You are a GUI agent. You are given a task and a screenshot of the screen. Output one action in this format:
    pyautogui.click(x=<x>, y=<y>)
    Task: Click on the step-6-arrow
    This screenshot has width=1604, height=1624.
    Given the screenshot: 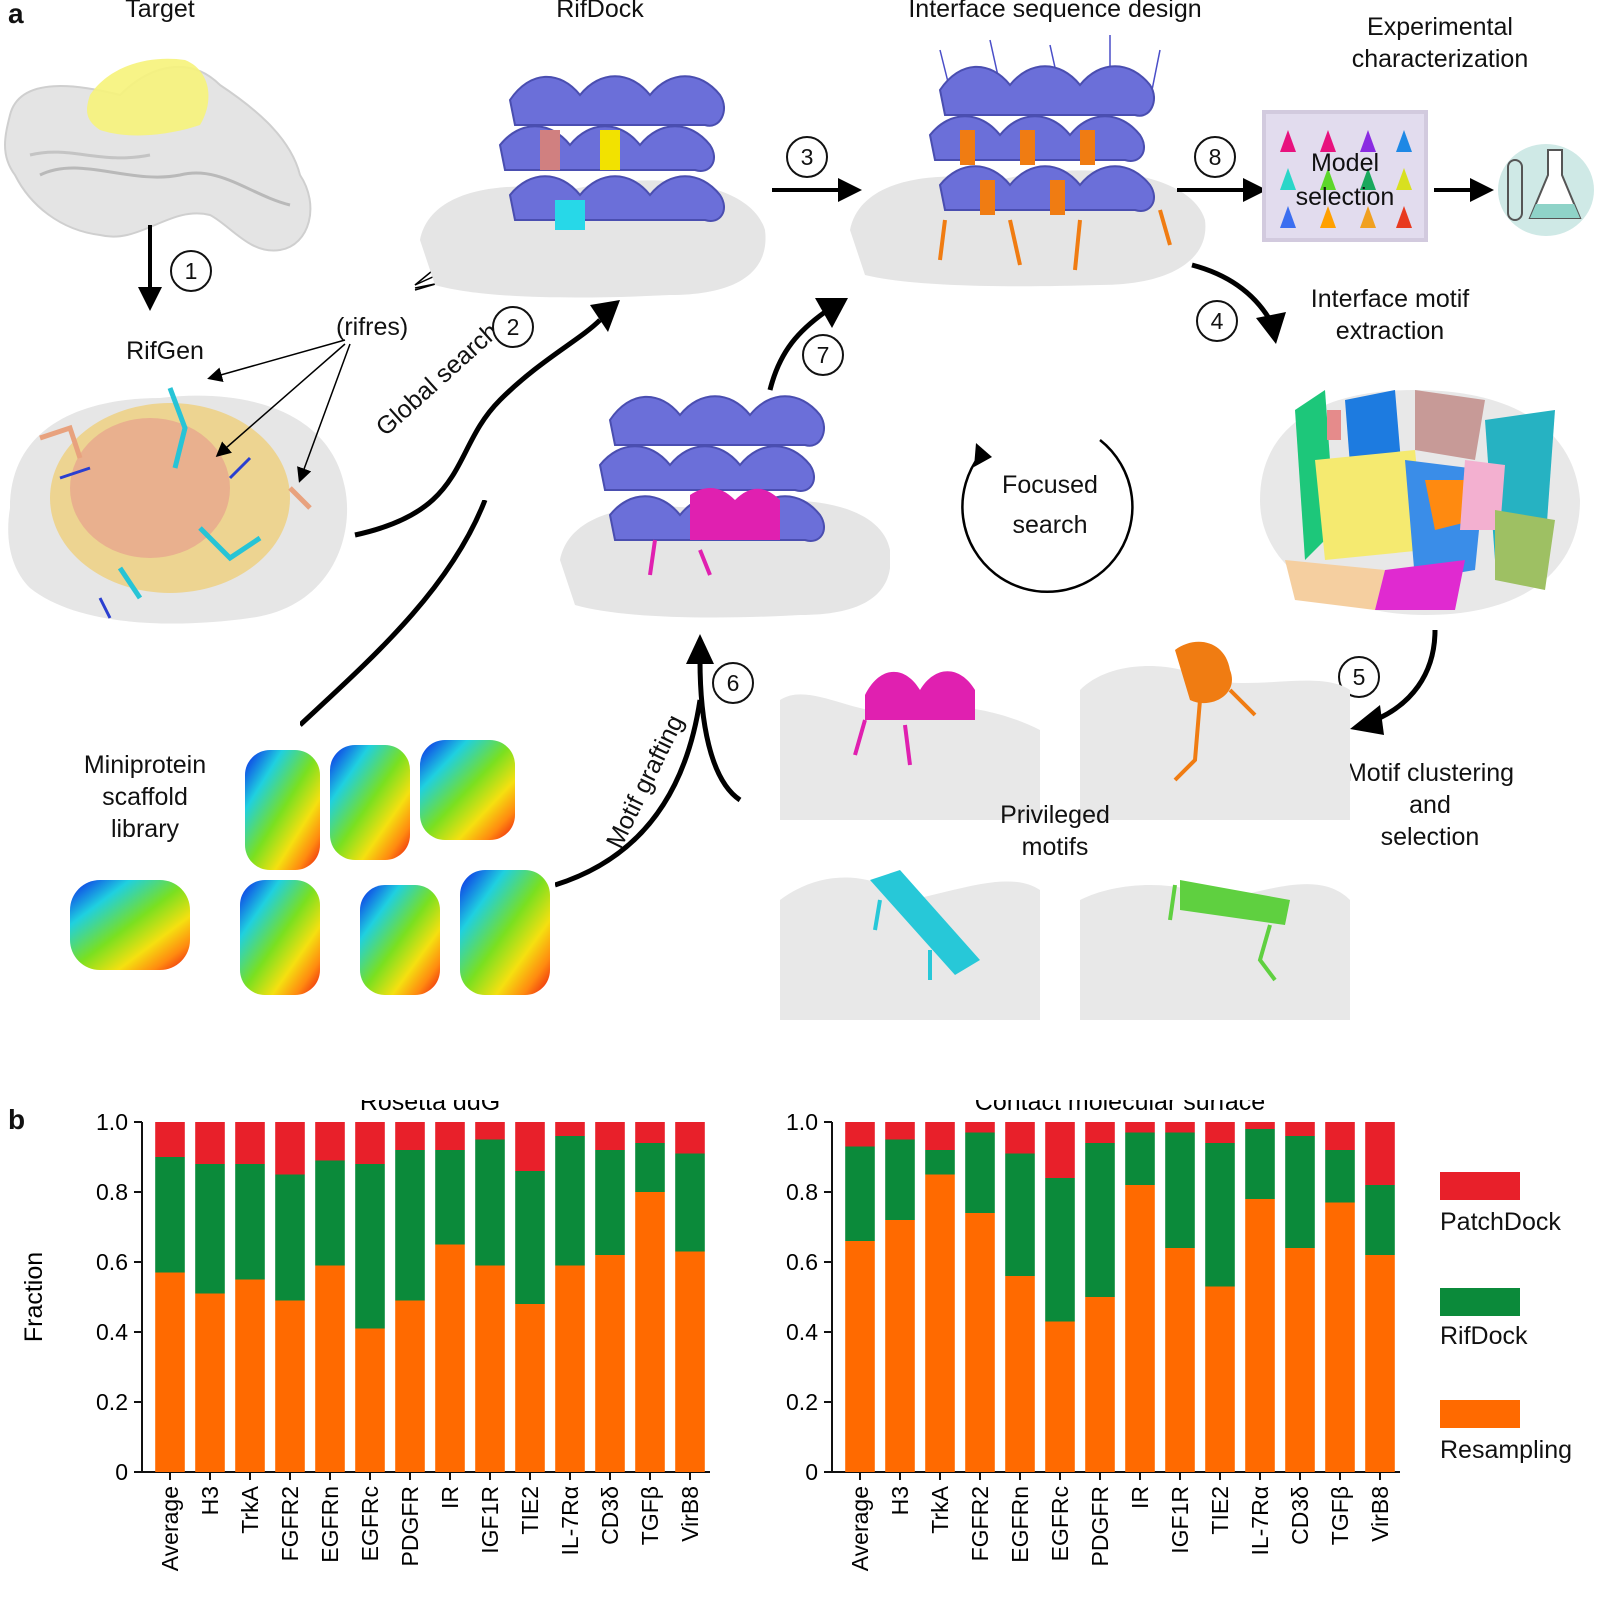 What is the action you would take?
    pyautogui.click(x=714, y=718)
    